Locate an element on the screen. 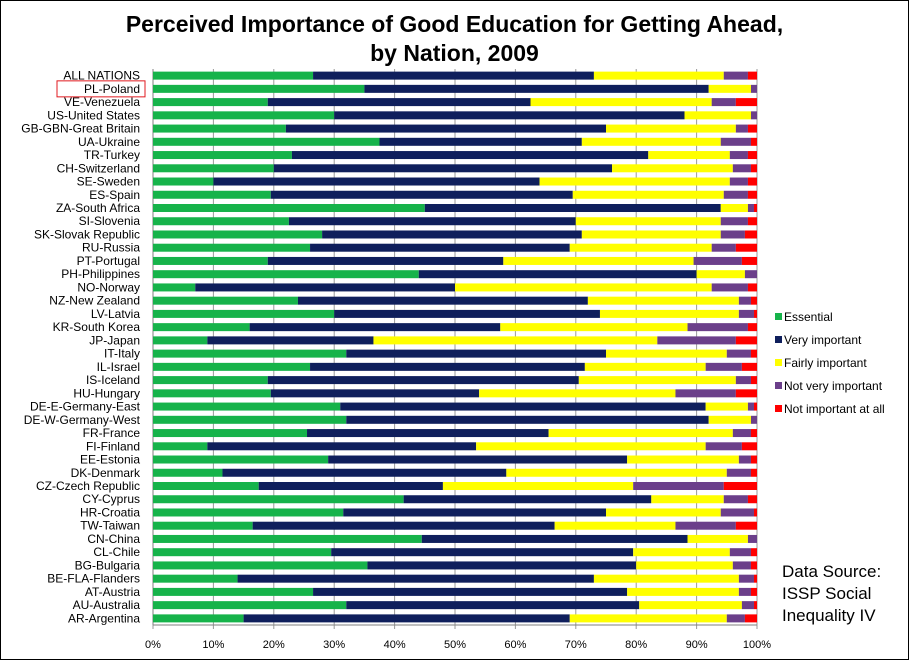  x-tick-label: 70% is located at coordinates (576, 645).